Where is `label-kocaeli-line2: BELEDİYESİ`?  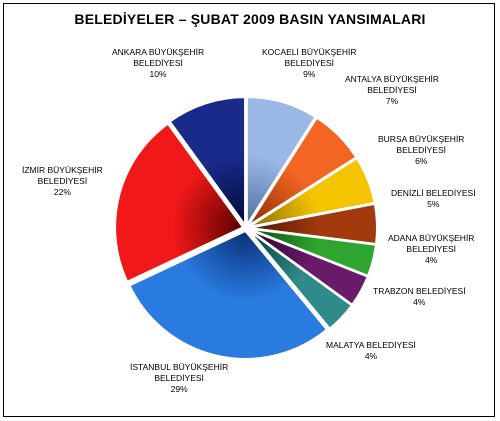 label-kocaeli-line2: BELEDİYESİ is located at coordinates (309, 63).